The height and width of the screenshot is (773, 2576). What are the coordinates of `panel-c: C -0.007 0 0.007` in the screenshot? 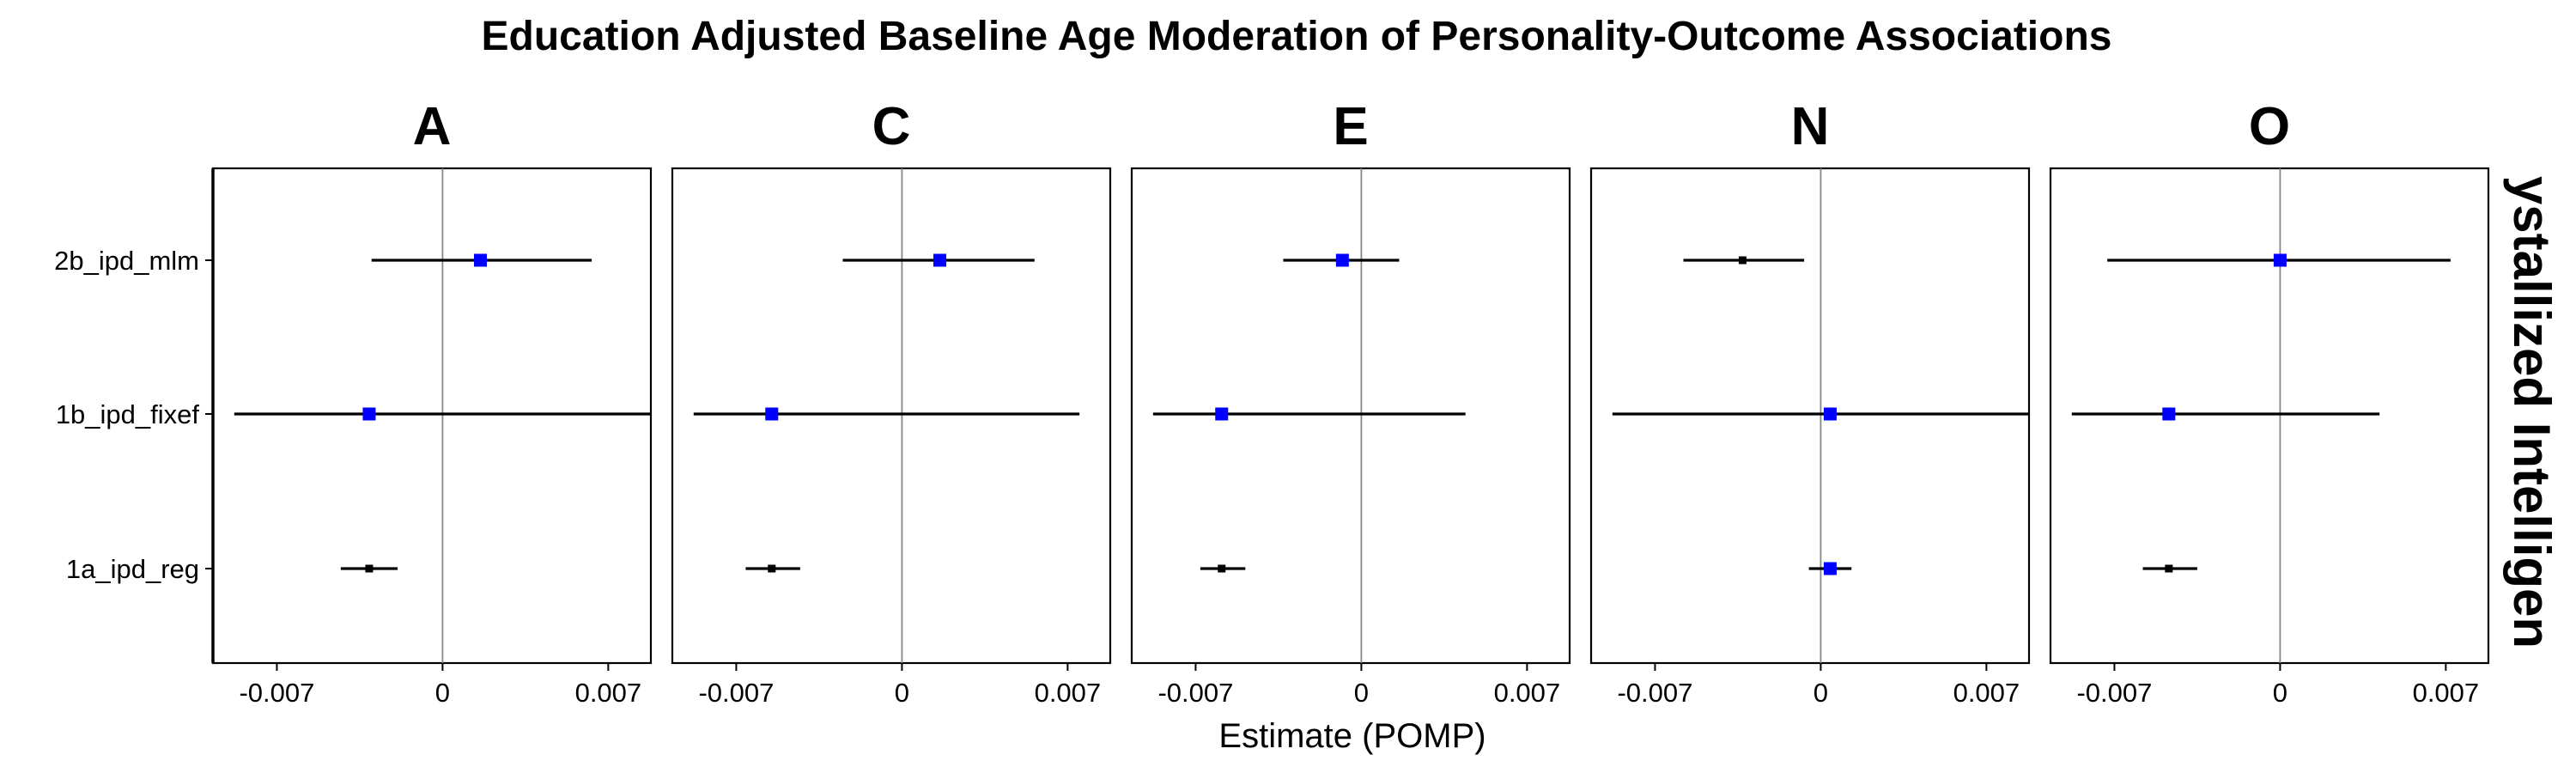 It's located at (892, 402).